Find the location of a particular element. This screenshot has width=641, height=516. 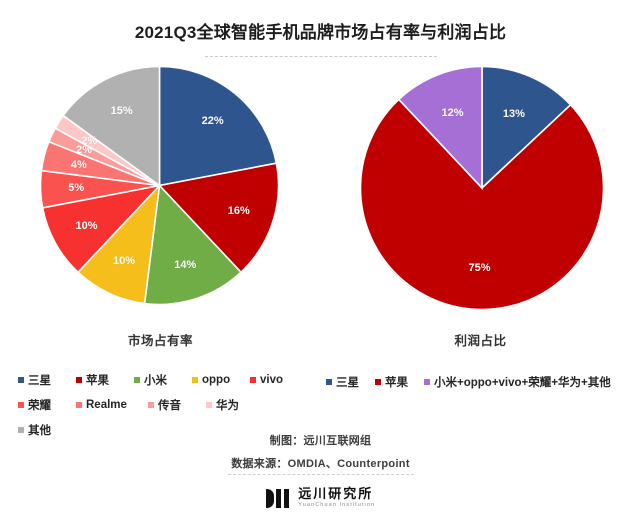

legend-item-label: vivo is located at coordinates (272, 380).